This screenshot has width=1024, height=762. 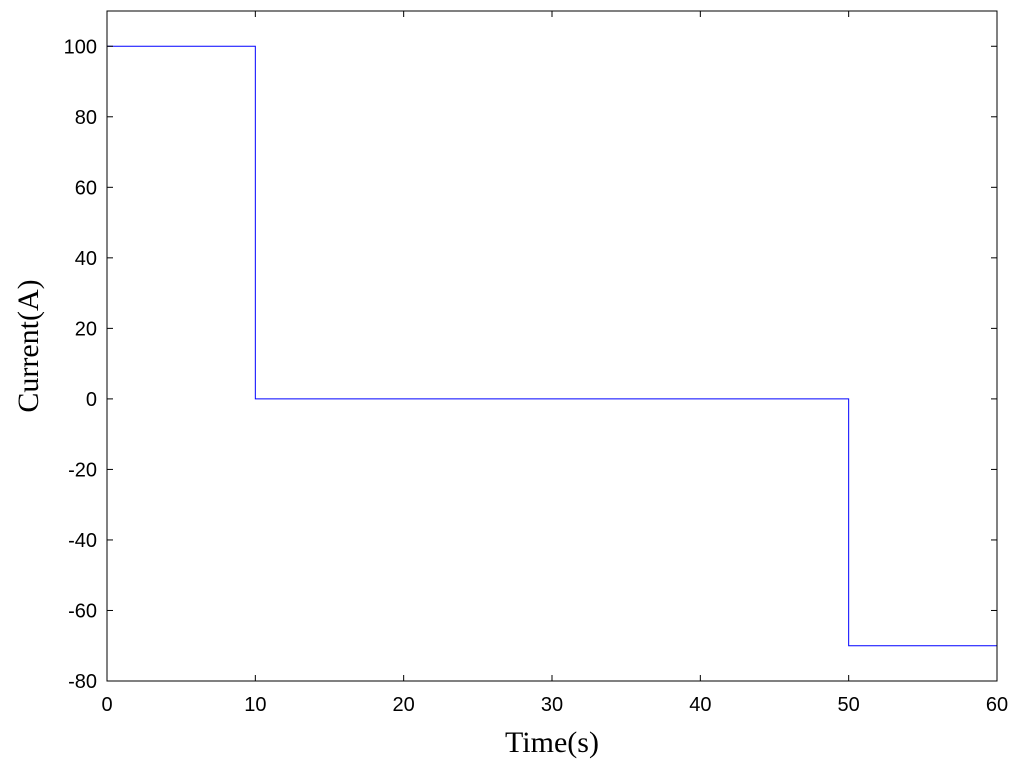 What do you see at coordinates (997, 705) in the screenshot?
I see `x-tick-label: 60` at bounding box center [997, 705].